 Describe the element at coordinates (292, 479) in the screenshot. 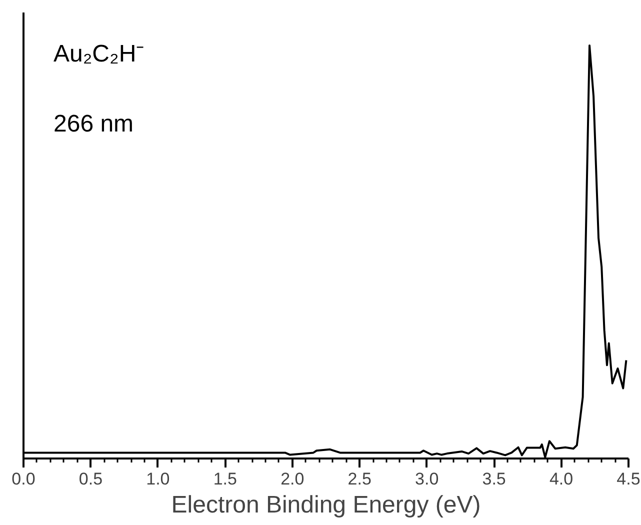

I see `x-tick-label: 2.0` at that location.